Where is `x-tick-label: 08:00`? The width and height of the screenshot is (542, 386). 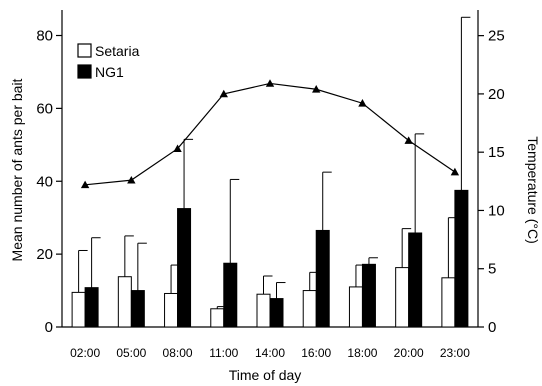
x-tick-label: 08:00 is located at coordinates (178, 353).